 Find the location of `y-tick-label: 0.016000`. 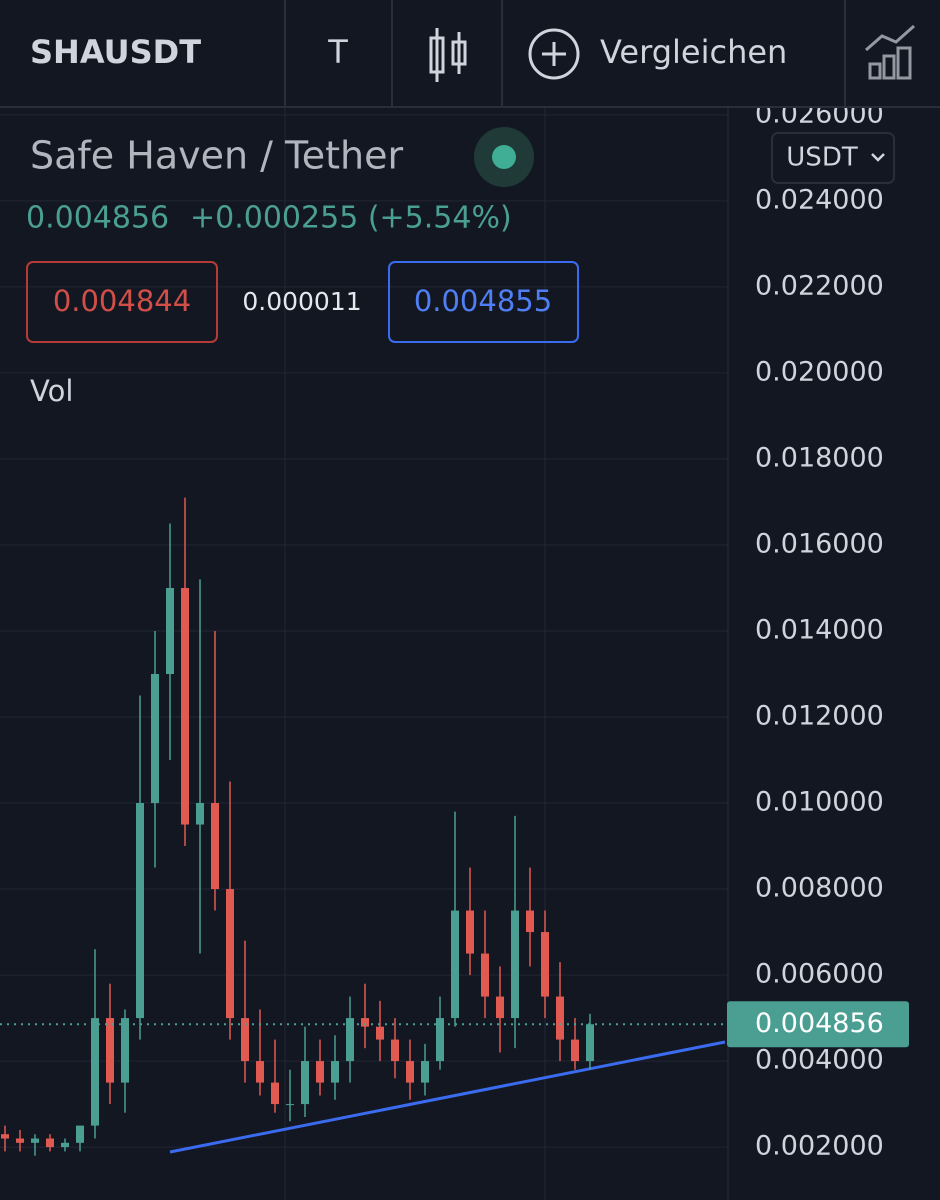

y-tick-label: 0.016000 is located at coordinates (819, 543).